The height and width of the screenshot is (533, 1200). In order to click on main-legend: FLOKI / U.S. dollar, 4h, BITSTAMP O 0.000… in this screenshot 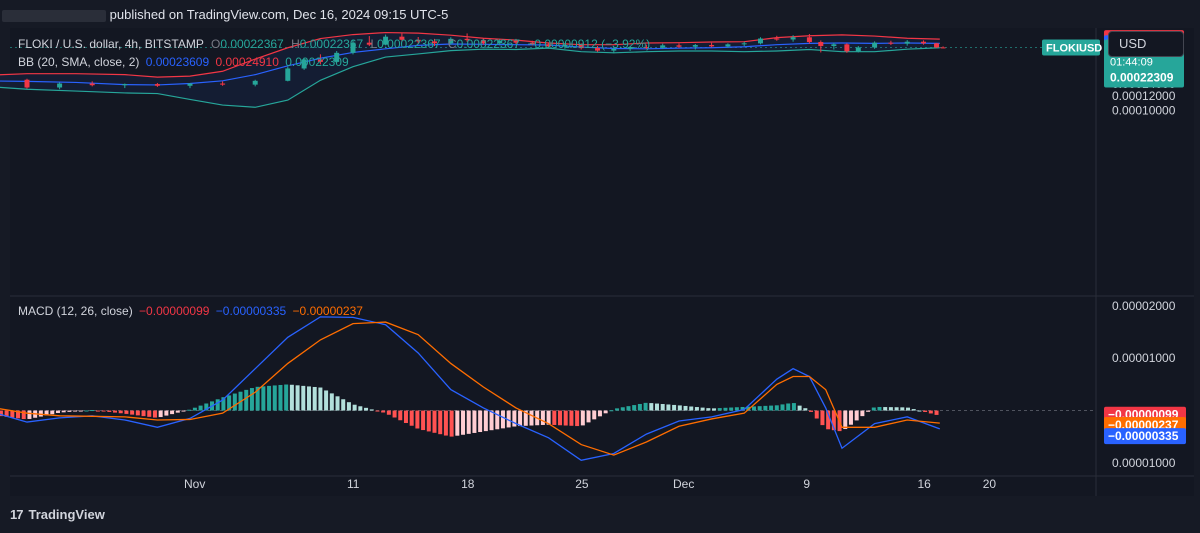, I will do `click(334, 44)`.